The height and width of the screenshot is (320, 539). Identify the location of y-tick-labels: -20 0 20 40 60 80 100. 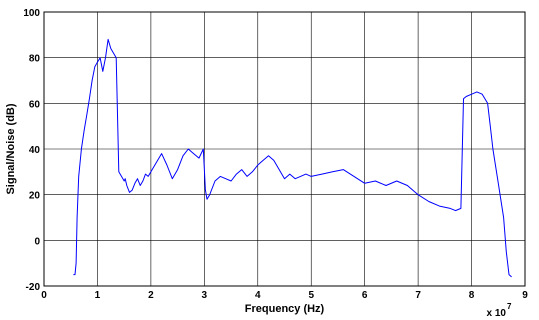
(31, 150).